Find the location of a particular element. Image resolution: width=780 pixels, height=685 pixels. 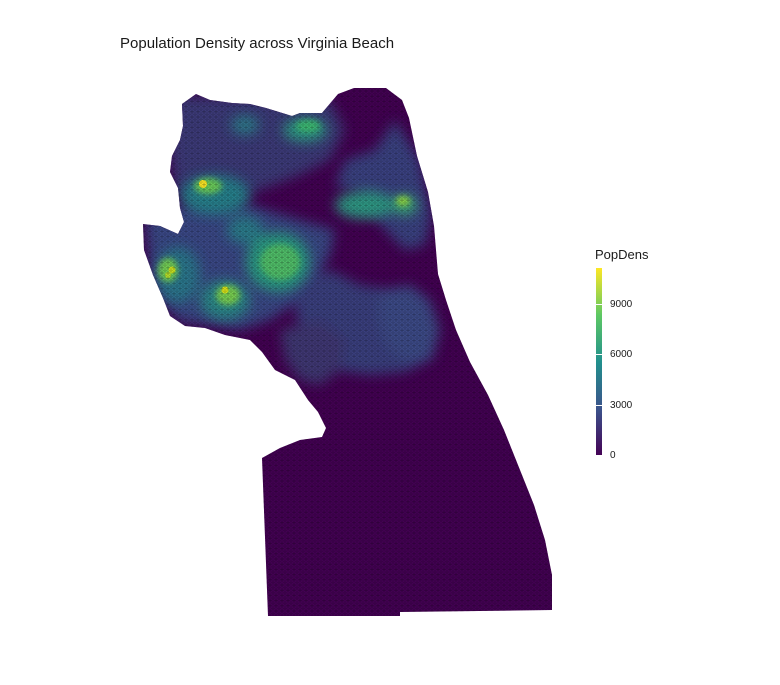

legend-label: 0 is located at coordinates (613, 455).